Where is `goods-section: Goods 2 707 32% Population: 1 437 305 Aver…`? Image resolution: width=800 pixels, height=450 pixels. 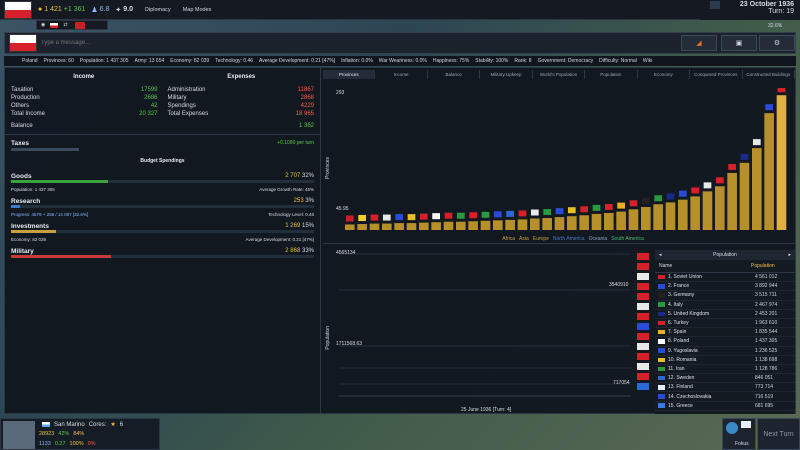
goods-section: Goods 2 707 32% Population: 1 437 305 Aver… is located at coordinates (162, 182).